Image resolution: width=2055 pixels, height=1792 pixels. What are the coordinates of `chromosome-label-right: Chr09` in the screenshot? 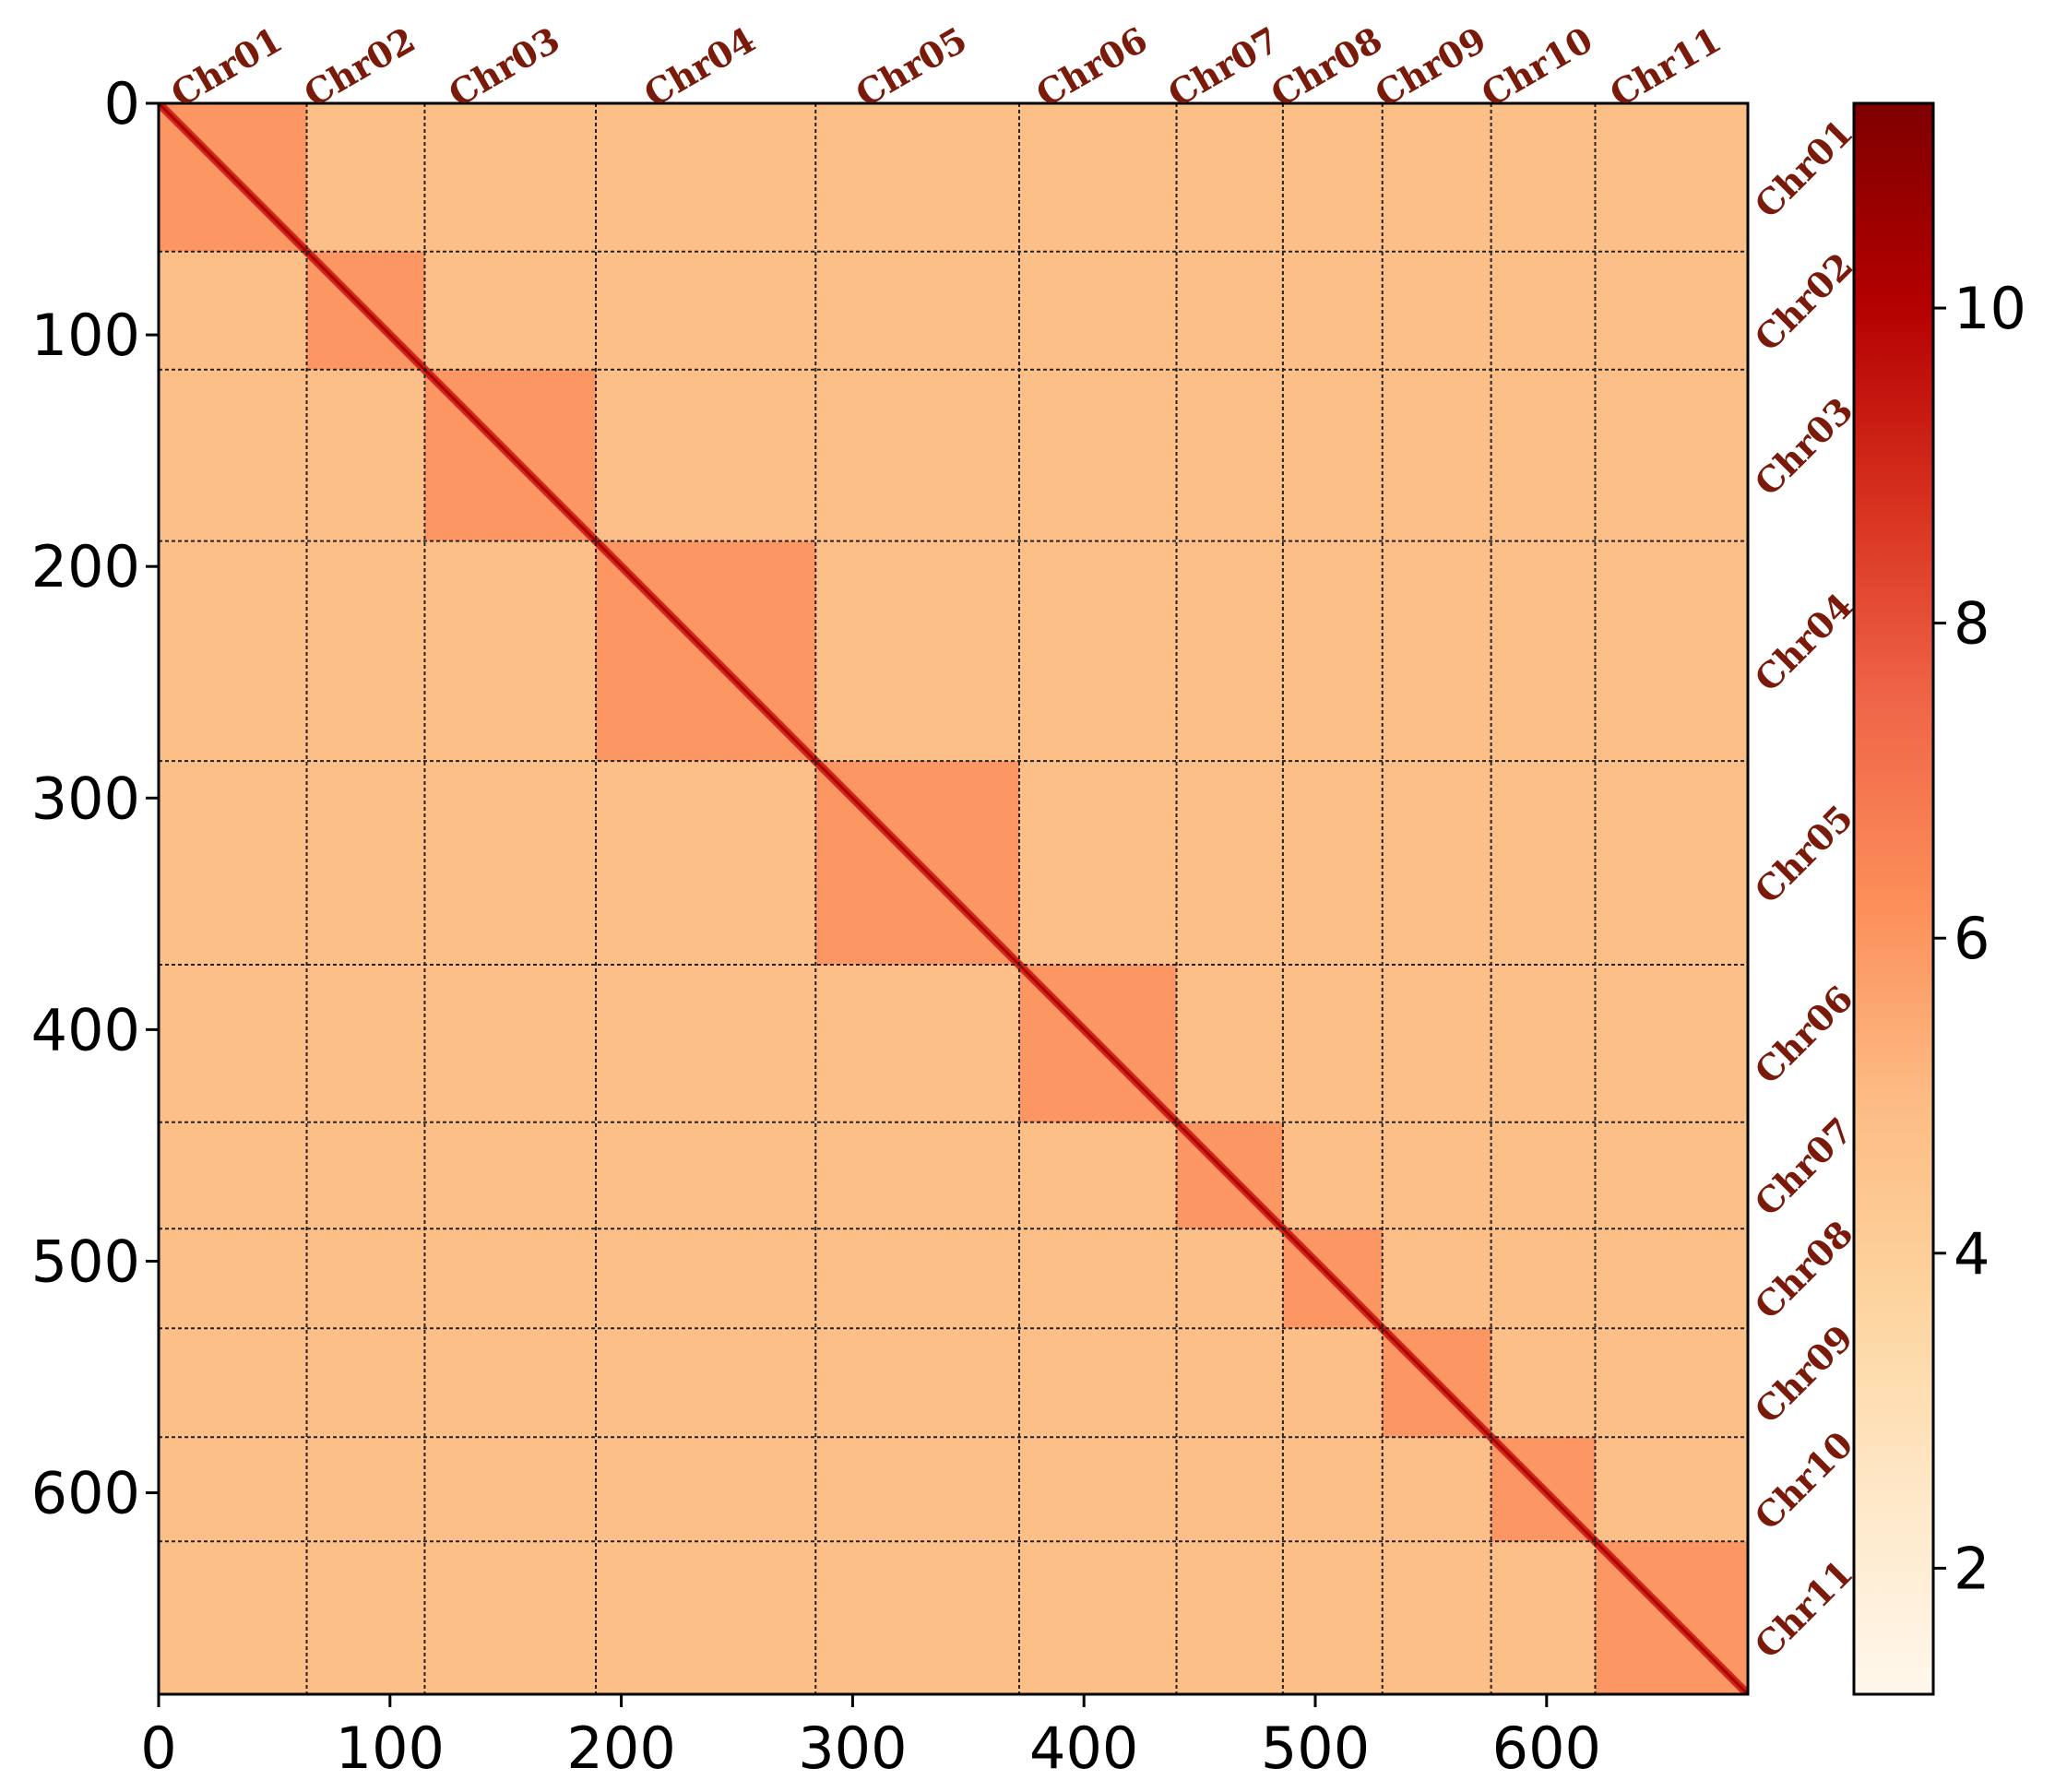 It's located at (1803, 1374).